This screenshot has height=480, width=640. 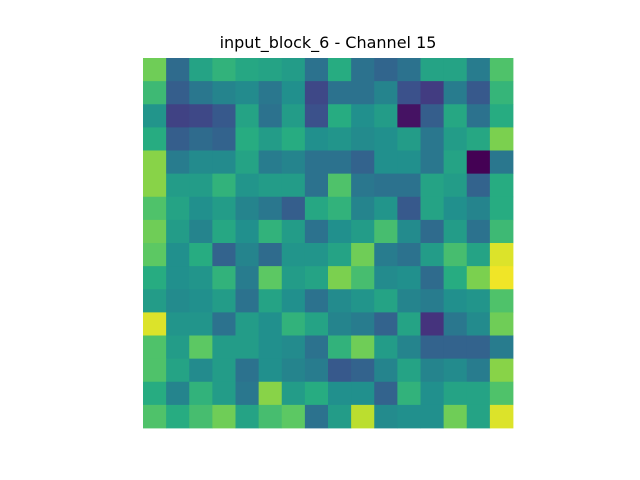 I want to click on heatmap-cell-r15-c11, so click(x=409, y=416).